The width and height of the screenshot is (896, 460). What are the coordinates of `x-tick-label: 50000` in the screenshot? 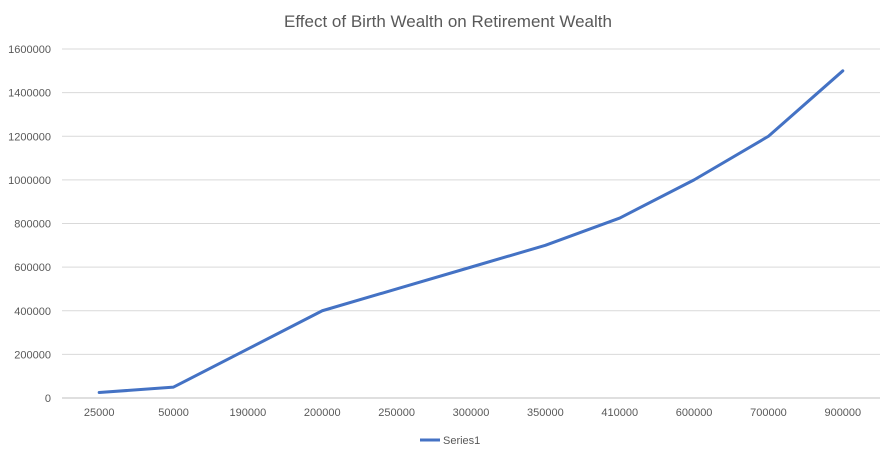 It's located at (173, 413).